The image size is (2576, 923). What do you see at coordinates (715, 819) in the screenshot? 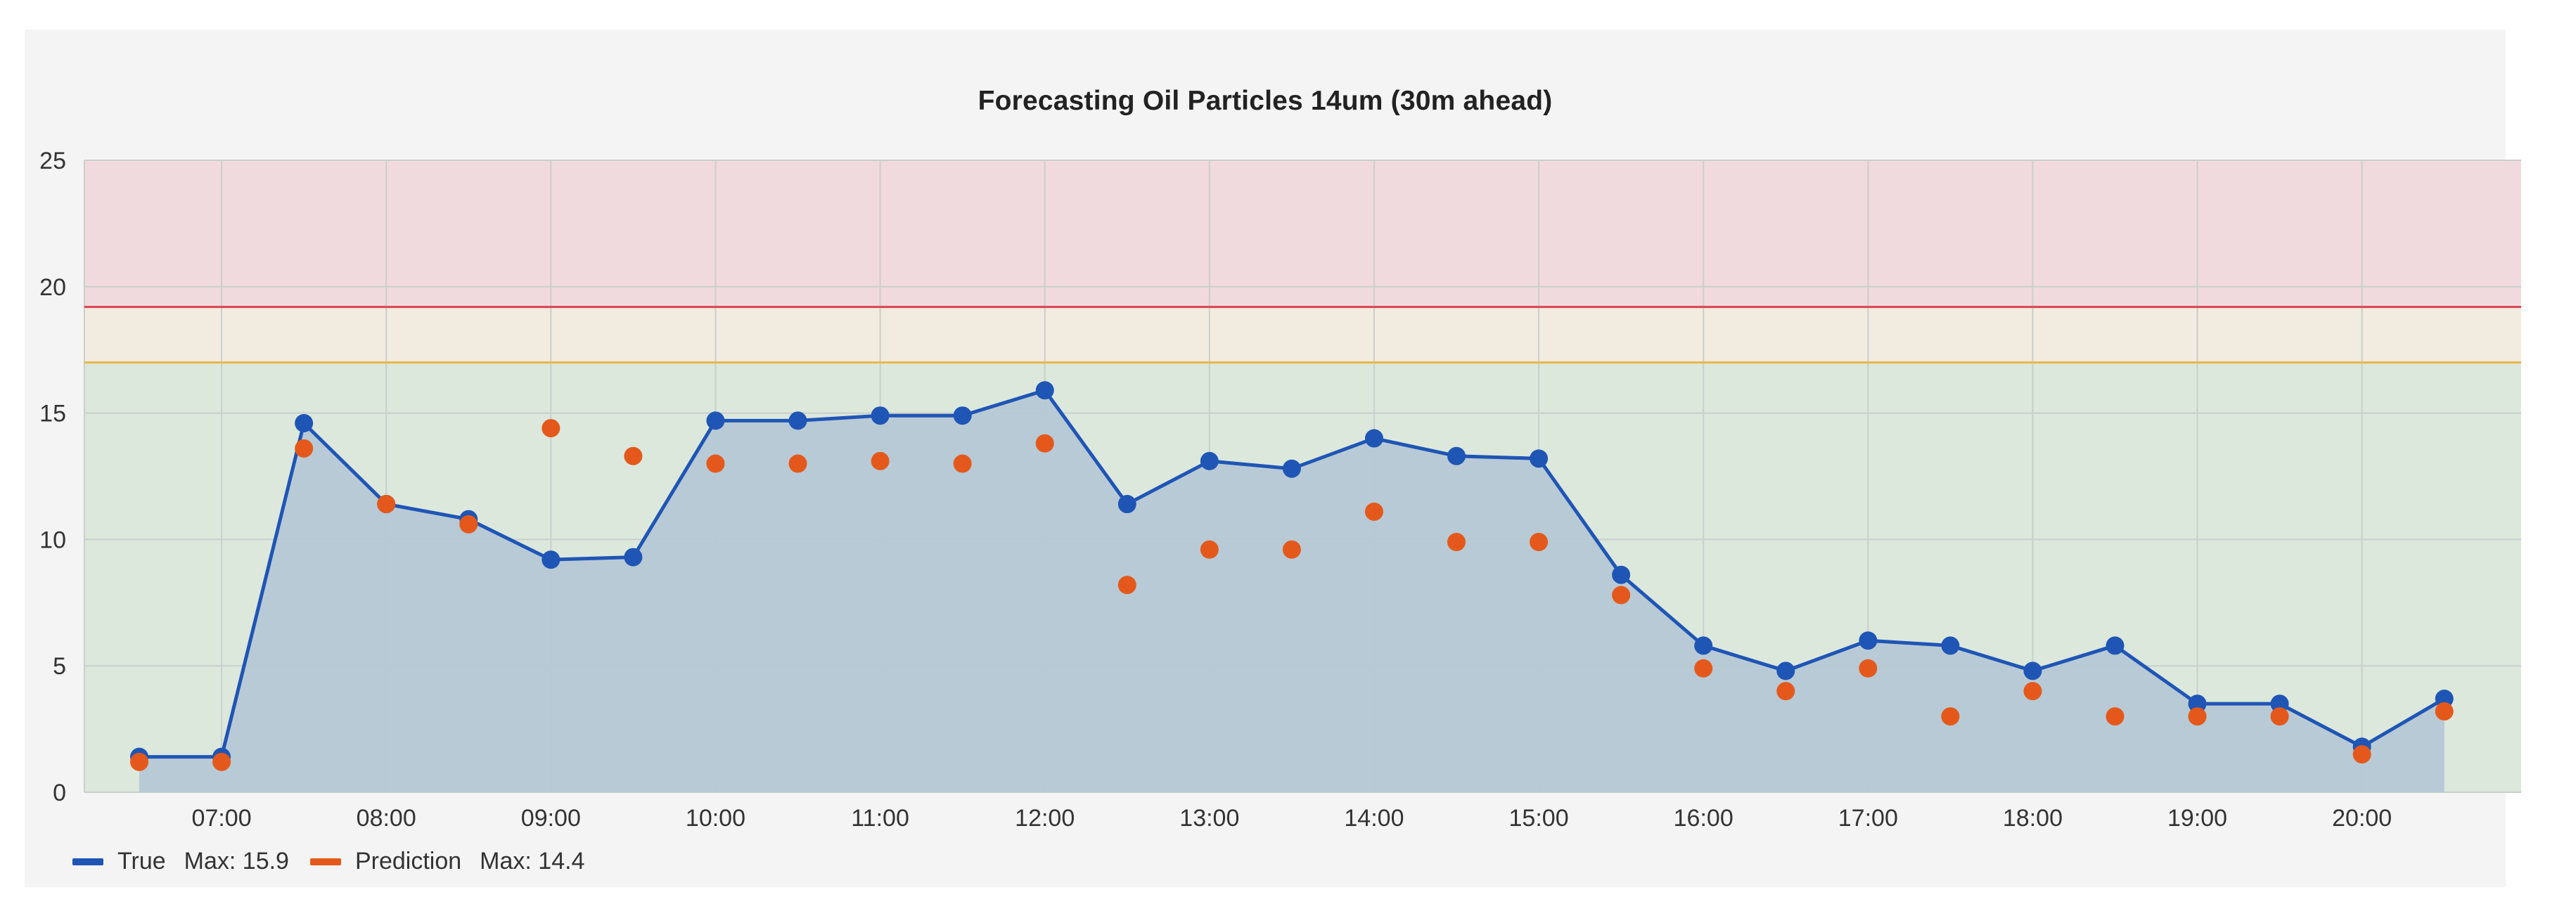
I see `x-tick-label: 10:00` at bounding box center [715, 819].